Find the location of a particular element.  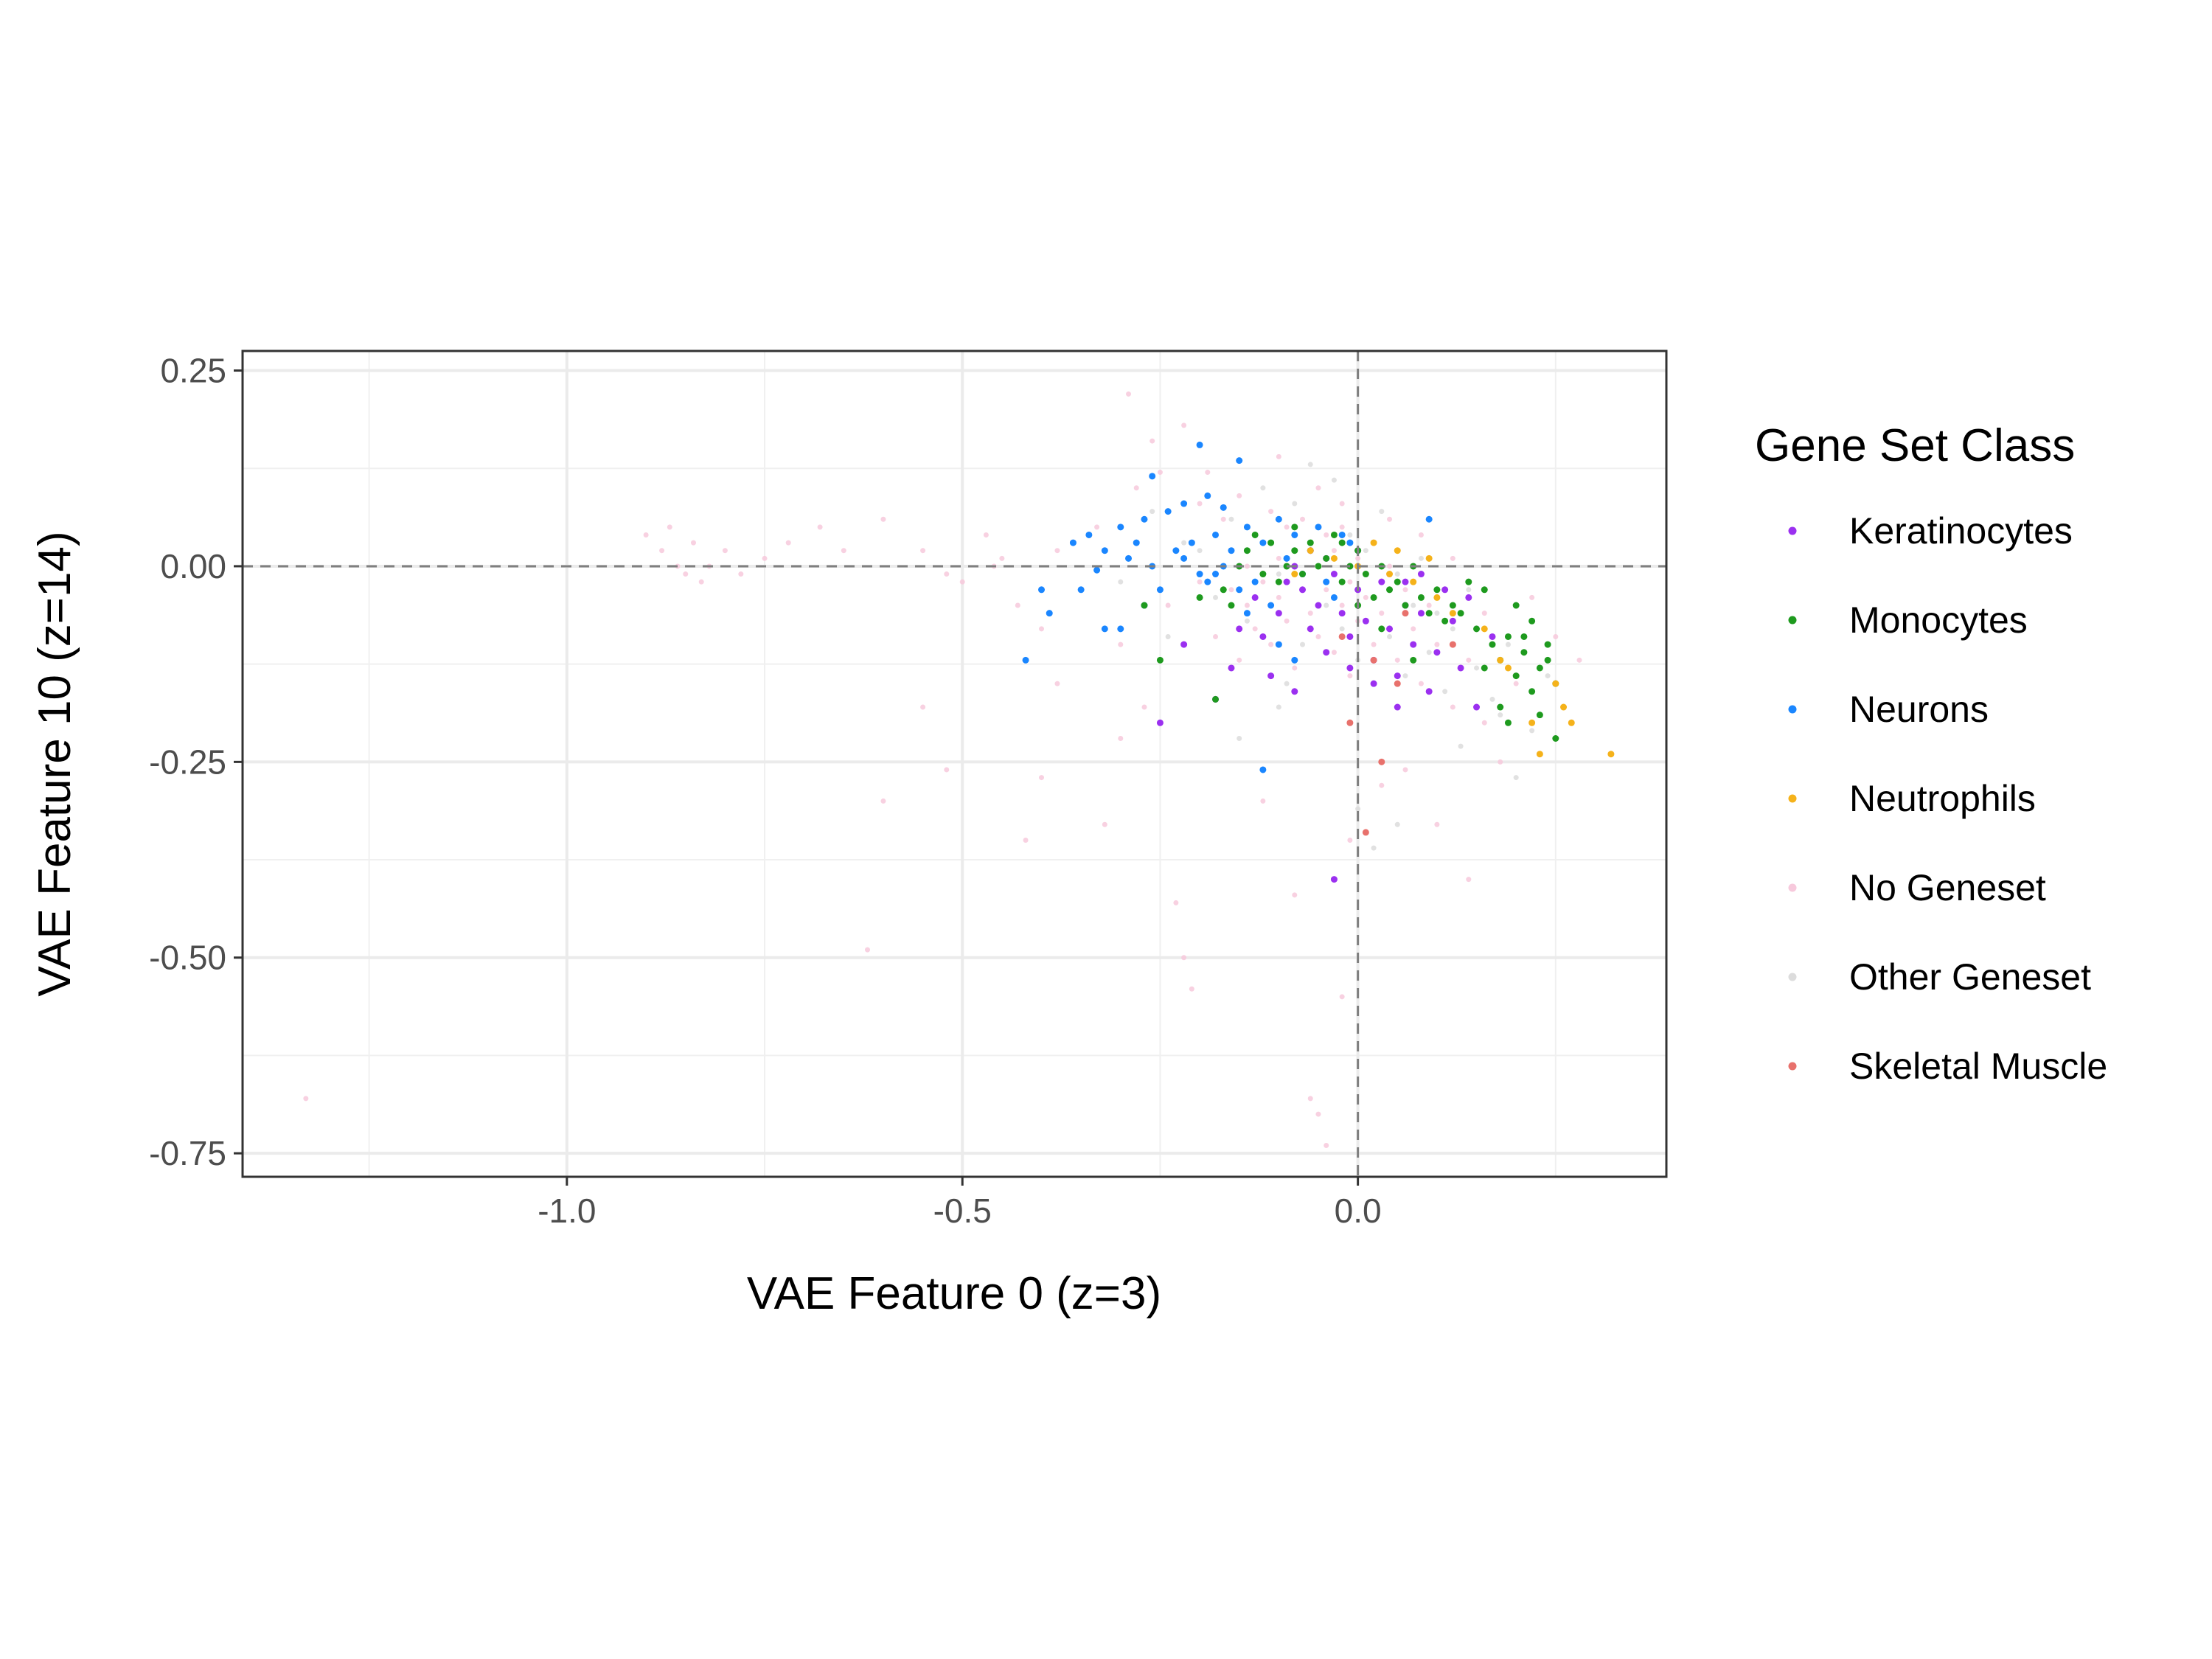

x-tick-label: 0.0 is located at coordinates (1358, 1211).